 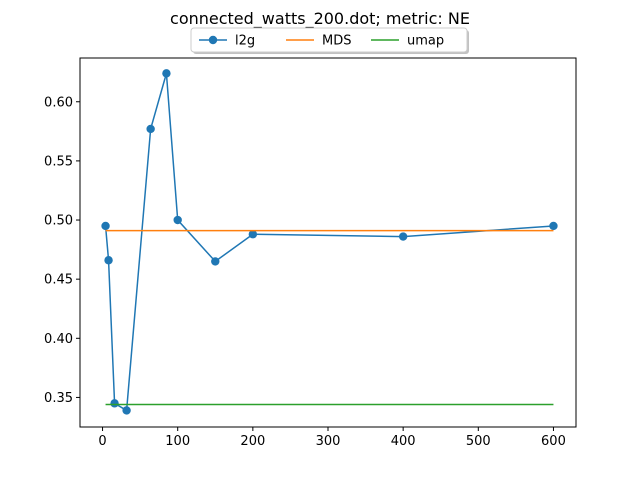 I want to click on y-tick-label: 0.35, so click(x=58, y=398).